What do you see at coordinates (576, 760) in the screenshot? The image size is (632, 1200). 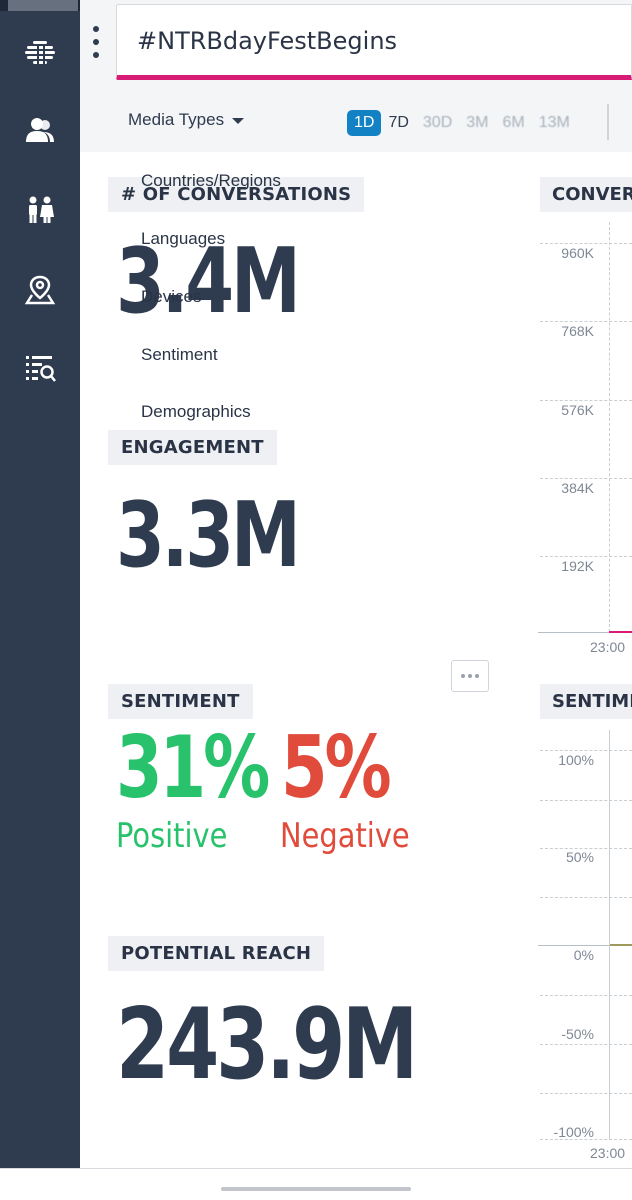 I see `y-tick: 100%` at bounding box center [576, 760].